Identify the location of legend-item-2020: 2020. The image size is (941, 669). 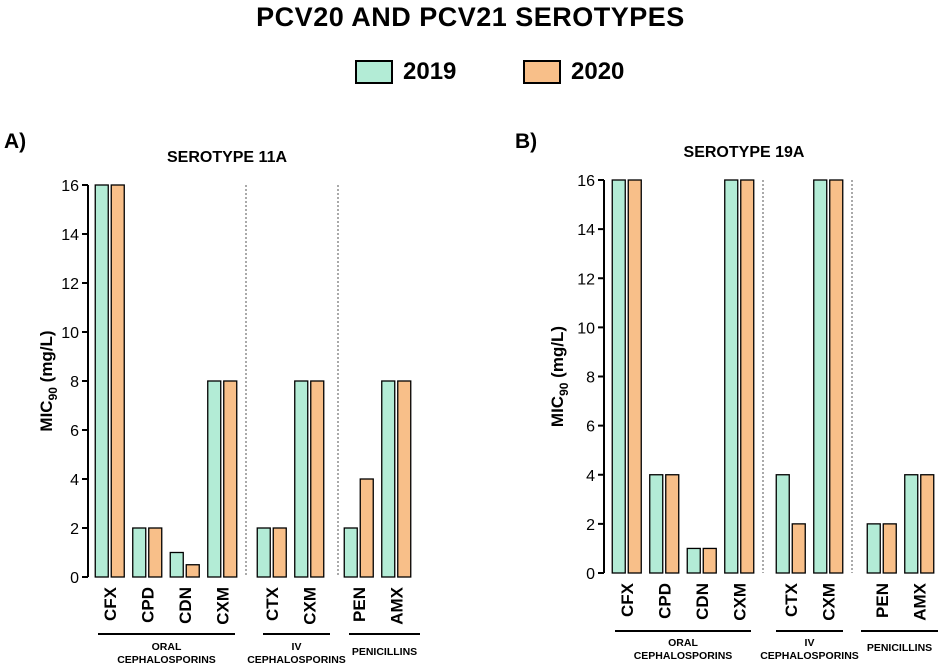
(573, 72).